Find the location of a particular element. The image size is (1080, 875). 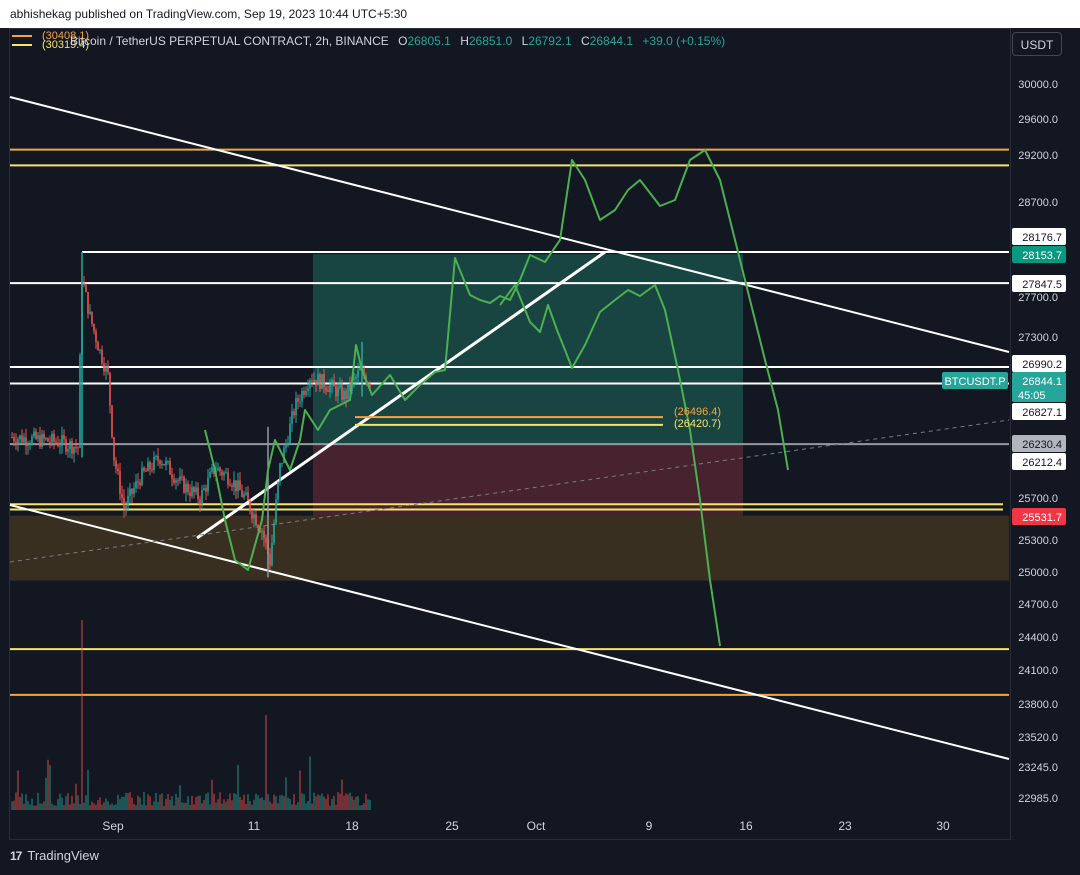

y-axis-tick: 27700.0 is located at coordinates (1038, 298).